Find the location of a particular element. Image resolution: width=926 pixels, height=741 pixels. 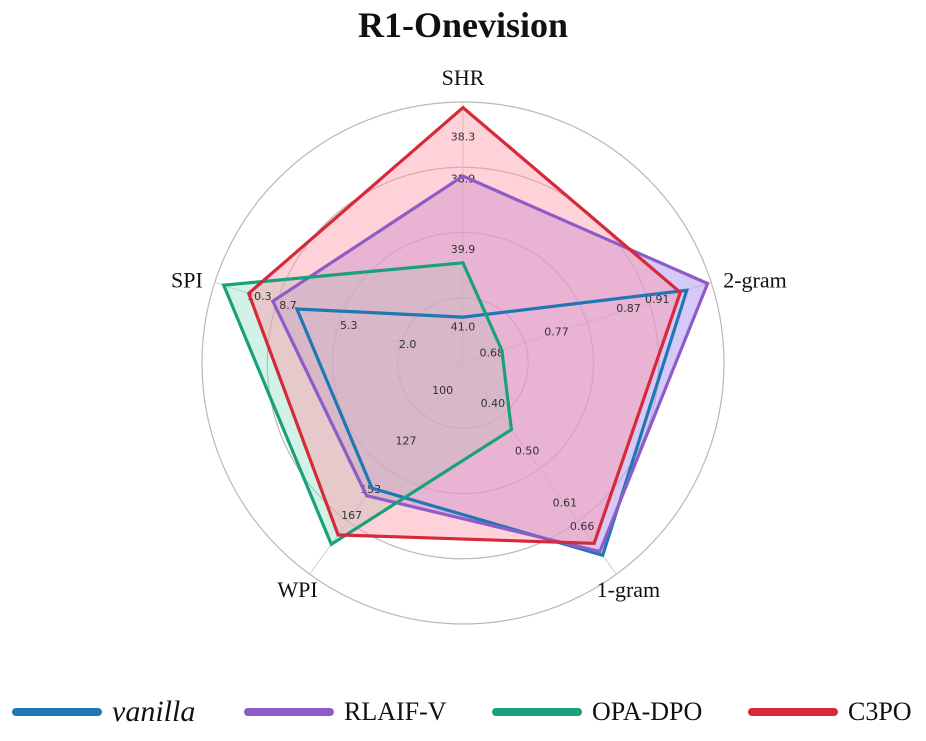

legend-item-rlaif-v: RLAIF-V is located at coordinates (345, 712).